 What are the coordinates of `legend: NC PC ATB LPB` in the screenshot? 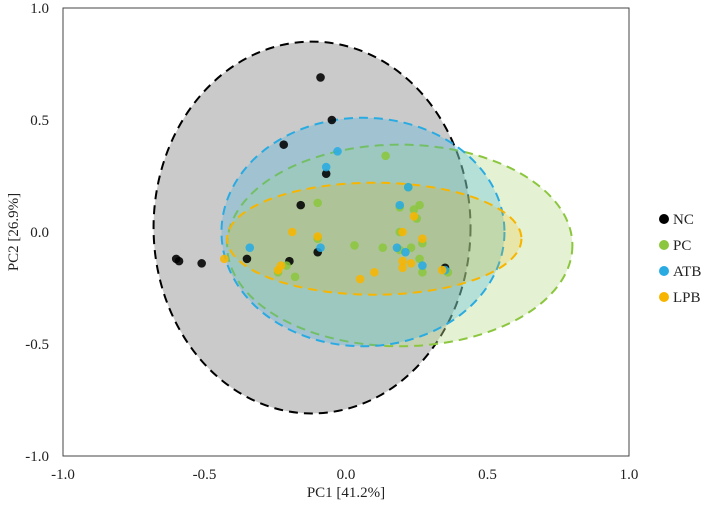 It's located at (680, 259).